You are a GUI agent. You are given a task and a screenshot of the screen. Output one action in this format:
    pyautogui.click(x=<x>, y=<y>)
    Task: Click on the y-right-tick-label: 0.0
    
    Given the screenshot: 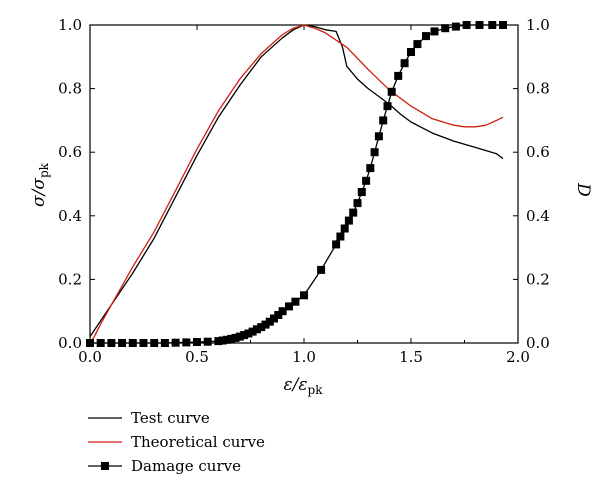 What is the action you would take?
    pyautogui.click(x=538, y=343)
    